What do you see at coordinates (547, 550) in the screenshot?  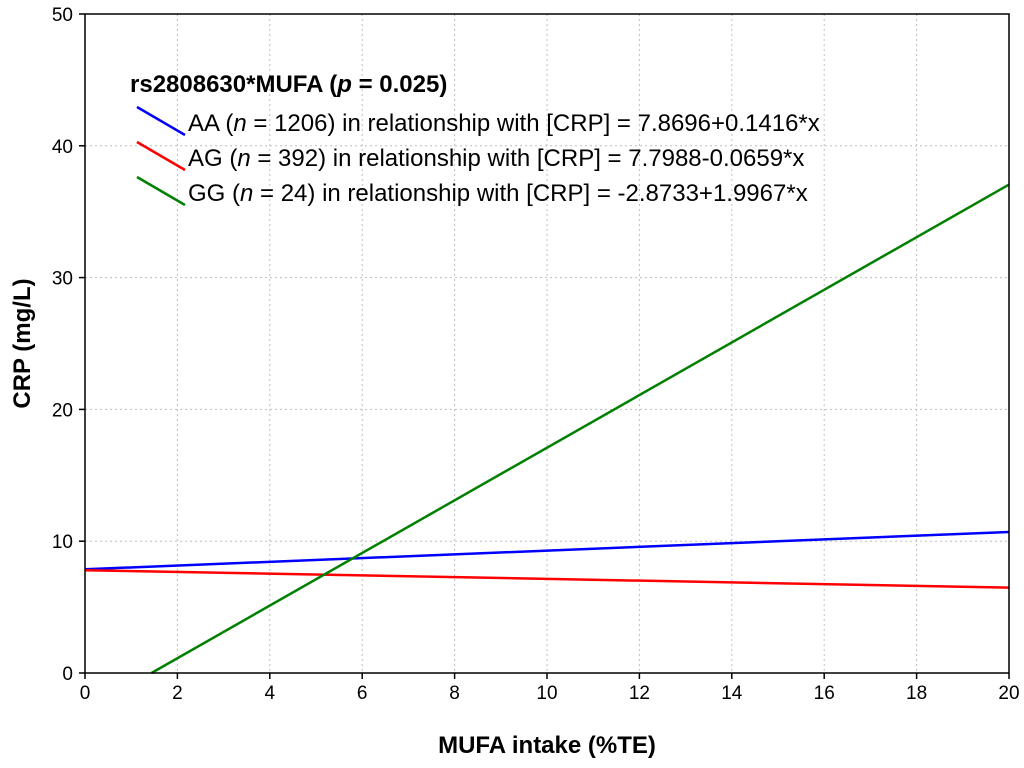 I see `series-line-aa` at bounding box center [547, 550].